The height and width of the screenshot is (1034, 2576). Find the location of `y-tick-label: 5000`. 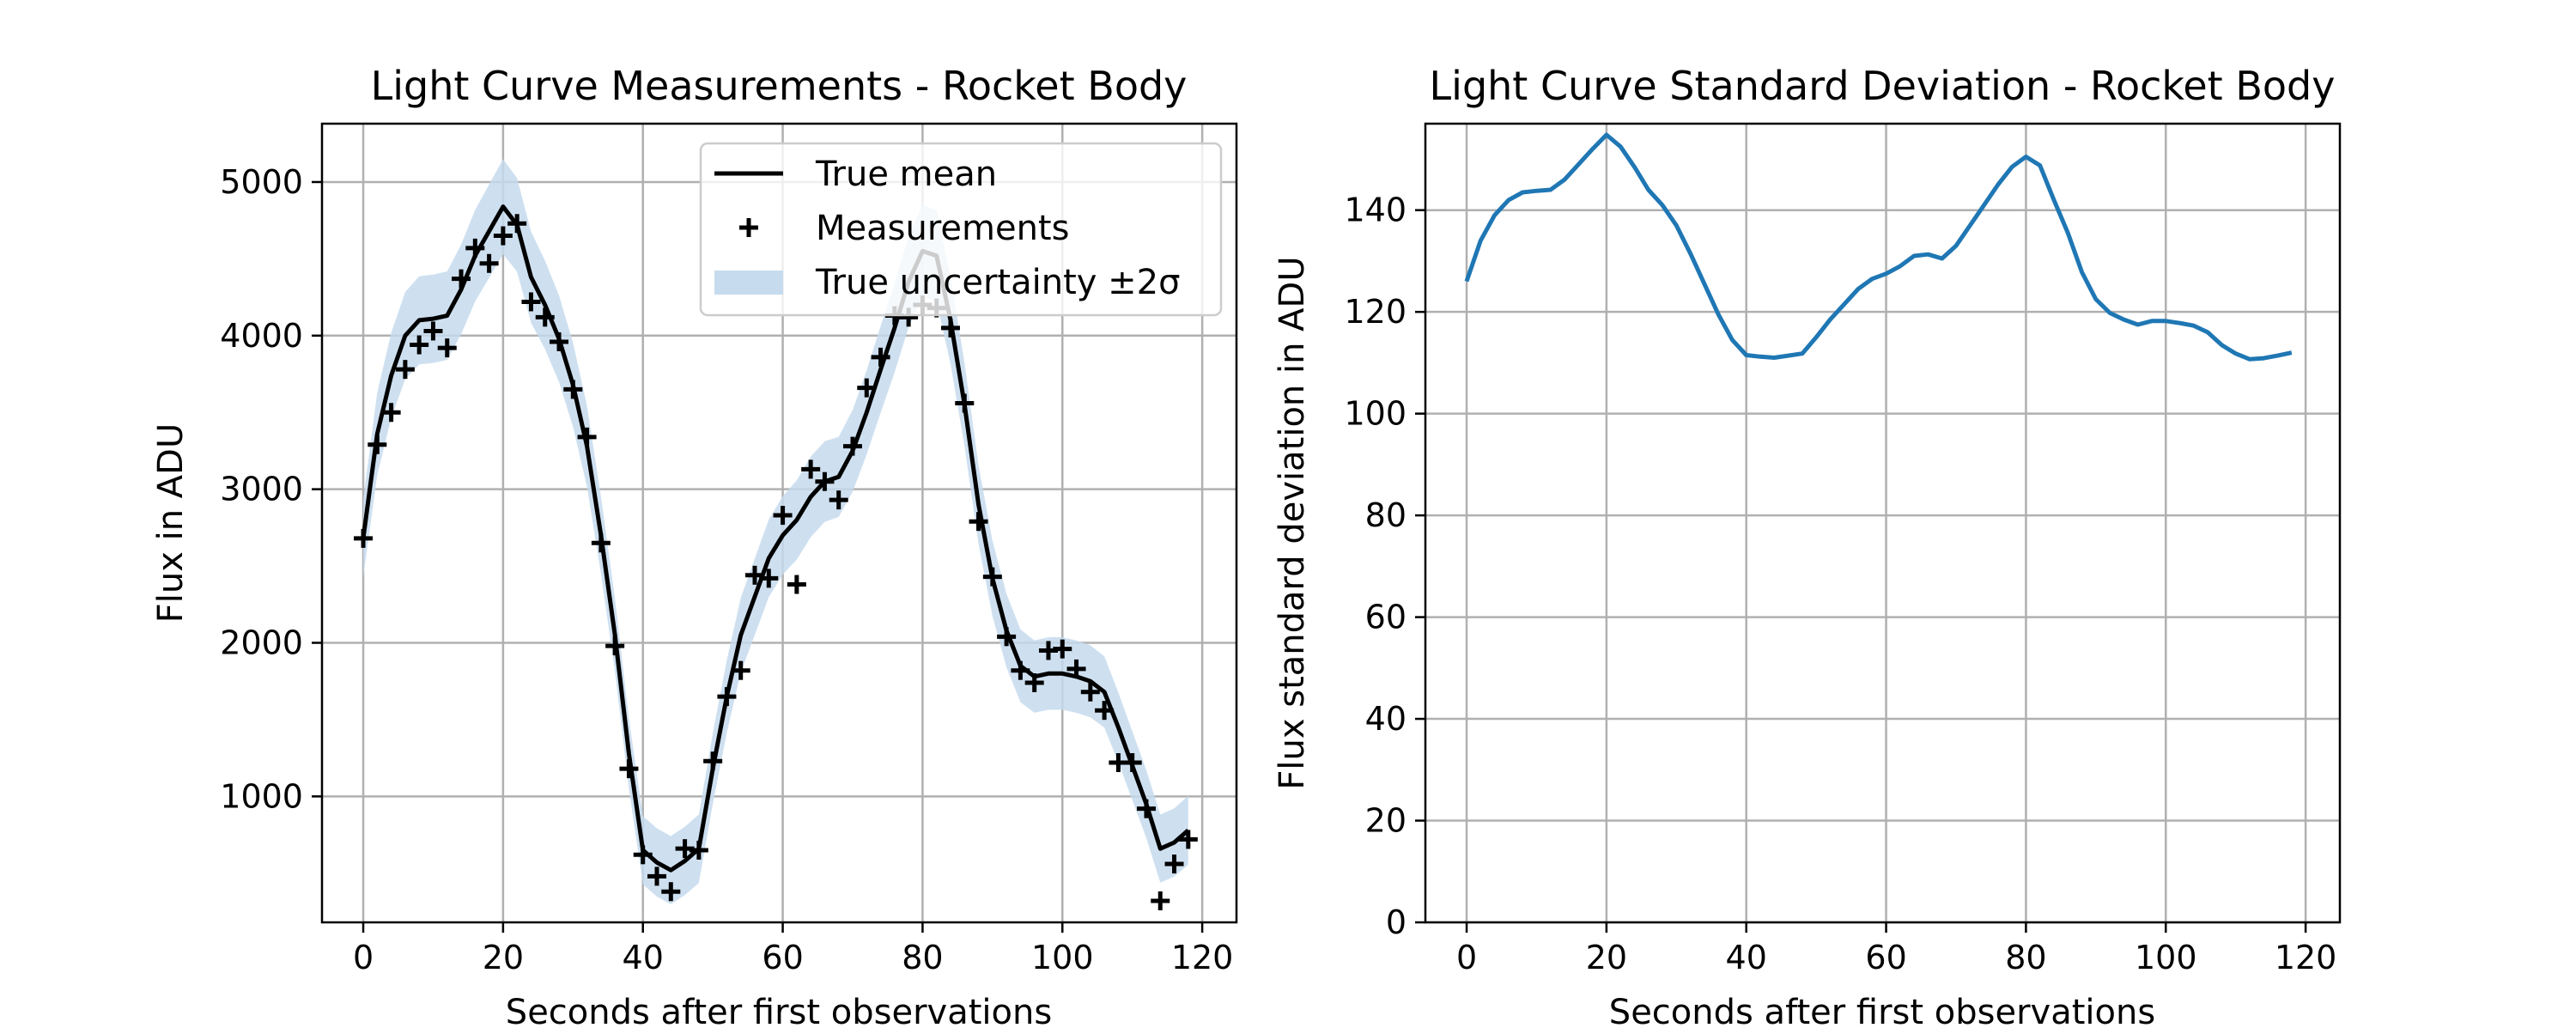

y-tick-label: 5000 is located at coordinates (261, 182).